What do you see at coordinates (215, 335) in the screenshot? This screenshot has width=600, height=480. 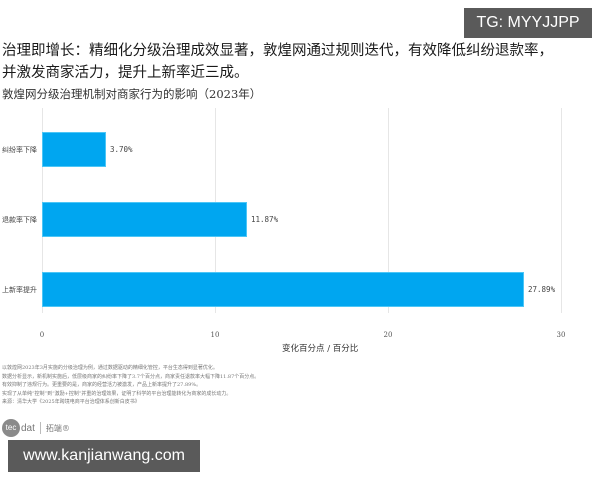 I see `x-tick-label: 10` at bounding box center [215, 335].